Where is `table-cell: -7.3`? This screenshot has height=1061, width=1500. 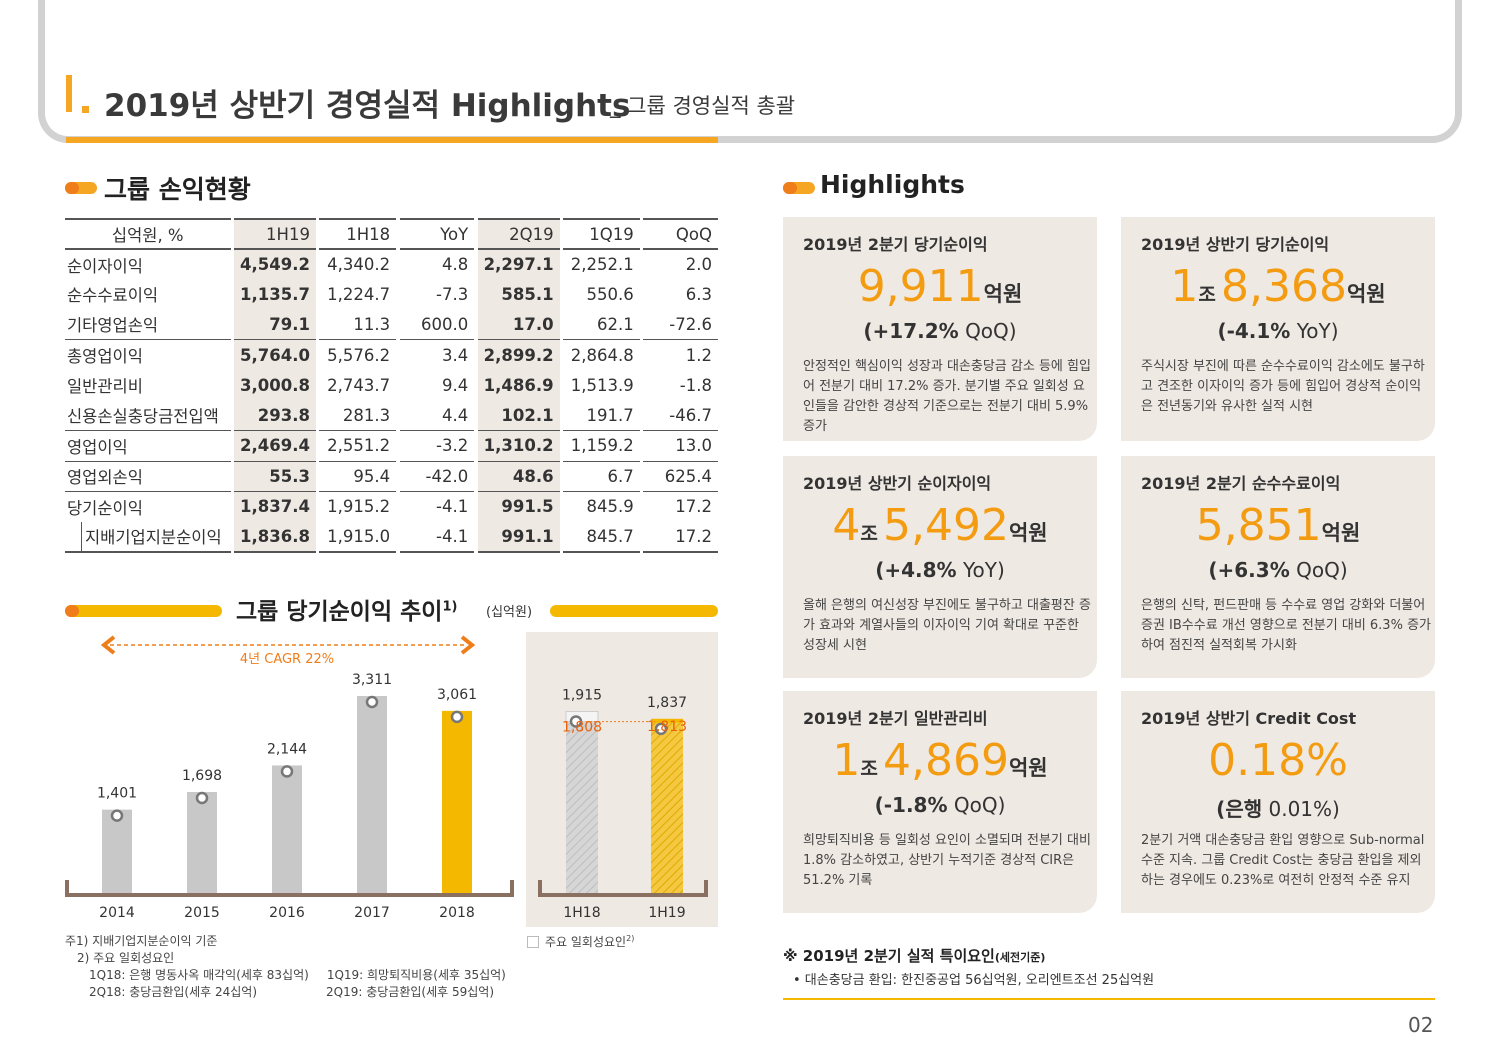 table-cell: -7.3 is located at coordinates (452, 294).